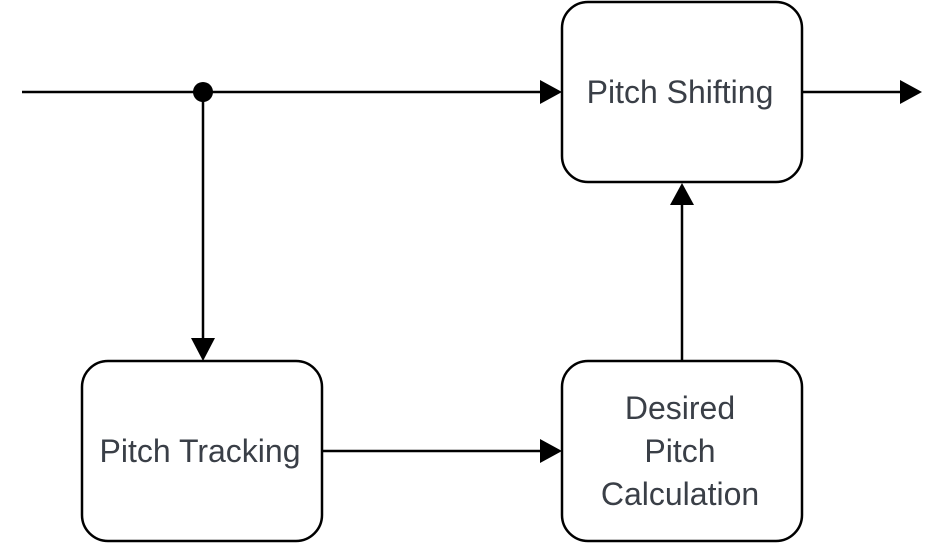 The width and height of the screenshot is (948, 543). I want to click on desired-pitch-box, so click(682, 451).